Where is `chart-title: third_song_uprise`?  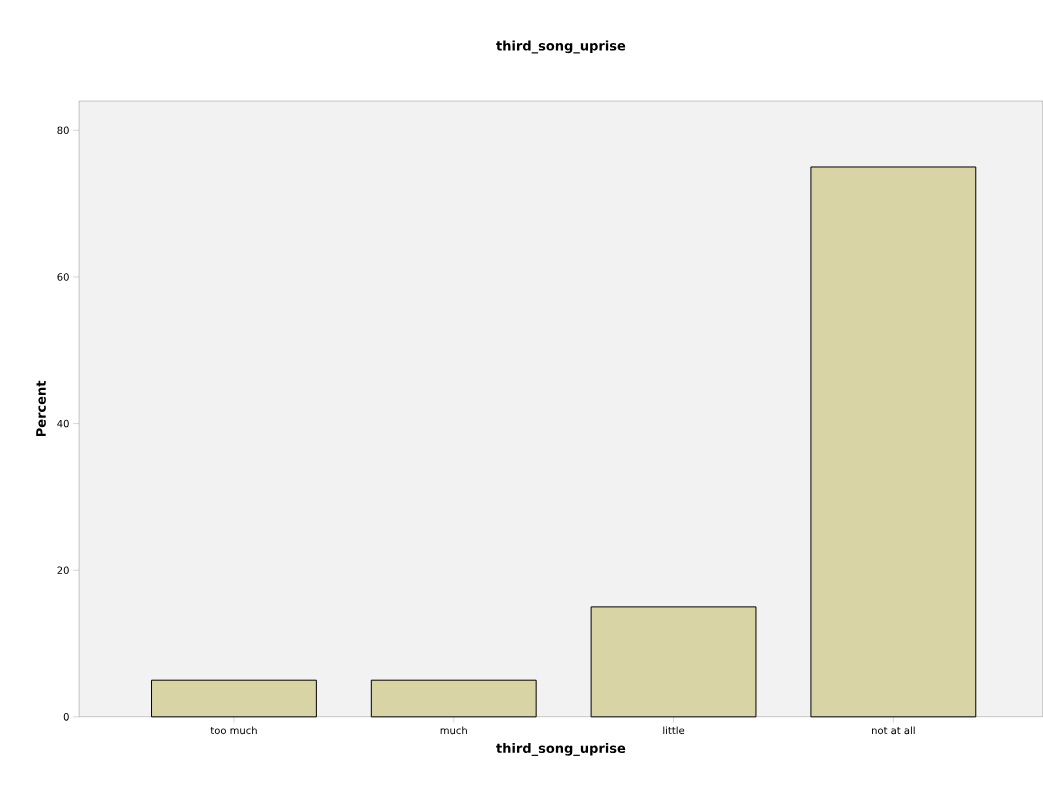
chart-title: third_song_uprise is located at coordinates (561, 47).